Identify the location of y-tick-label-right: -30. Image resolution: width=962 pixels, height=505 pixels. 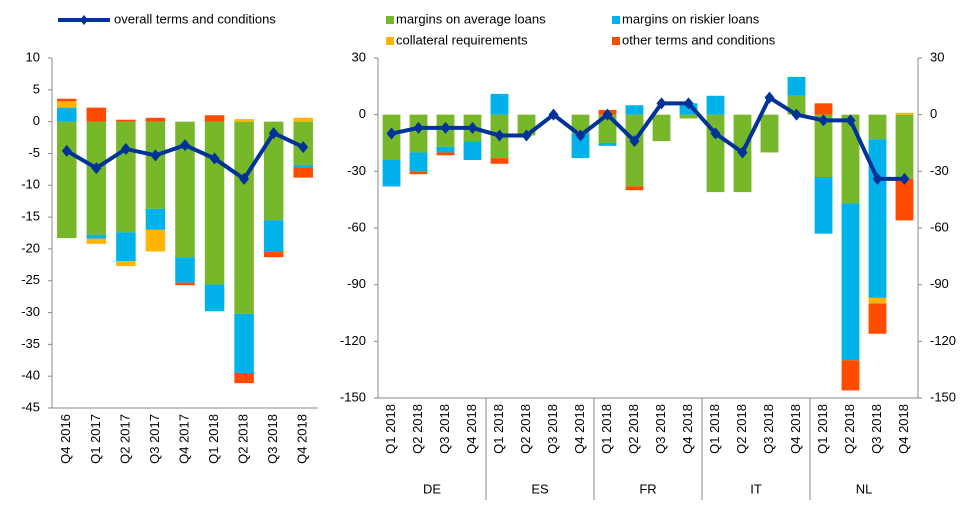
(939, 170).